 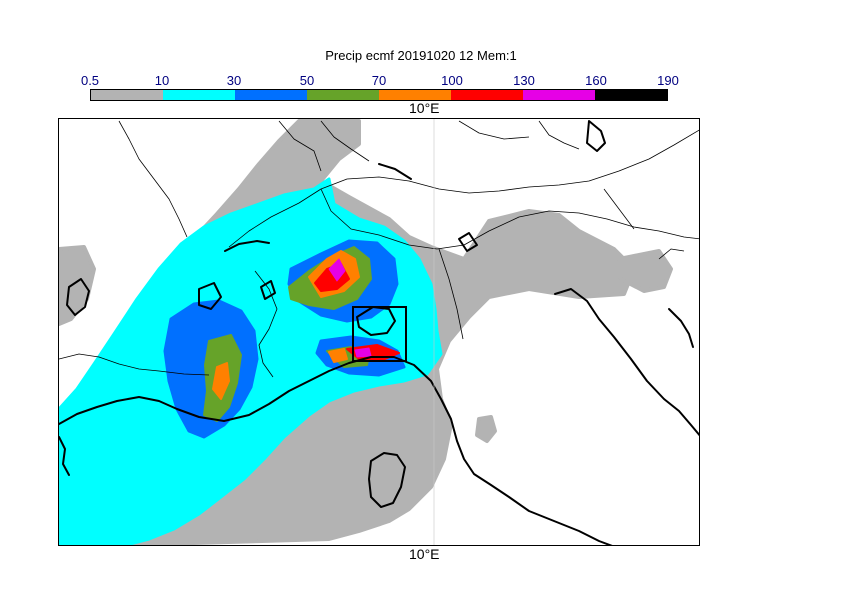 I want to click on precip-band-magenta, so click(x=350, y=308).